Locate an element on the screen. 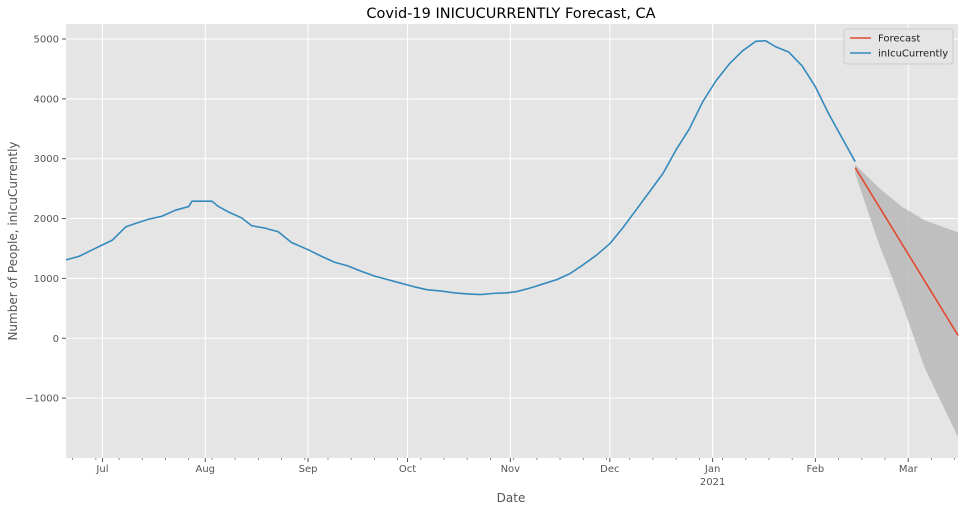 The width and height of the screenshot is (964, 511). y-tick-label: −1000 is located at coordinates (42, 399).